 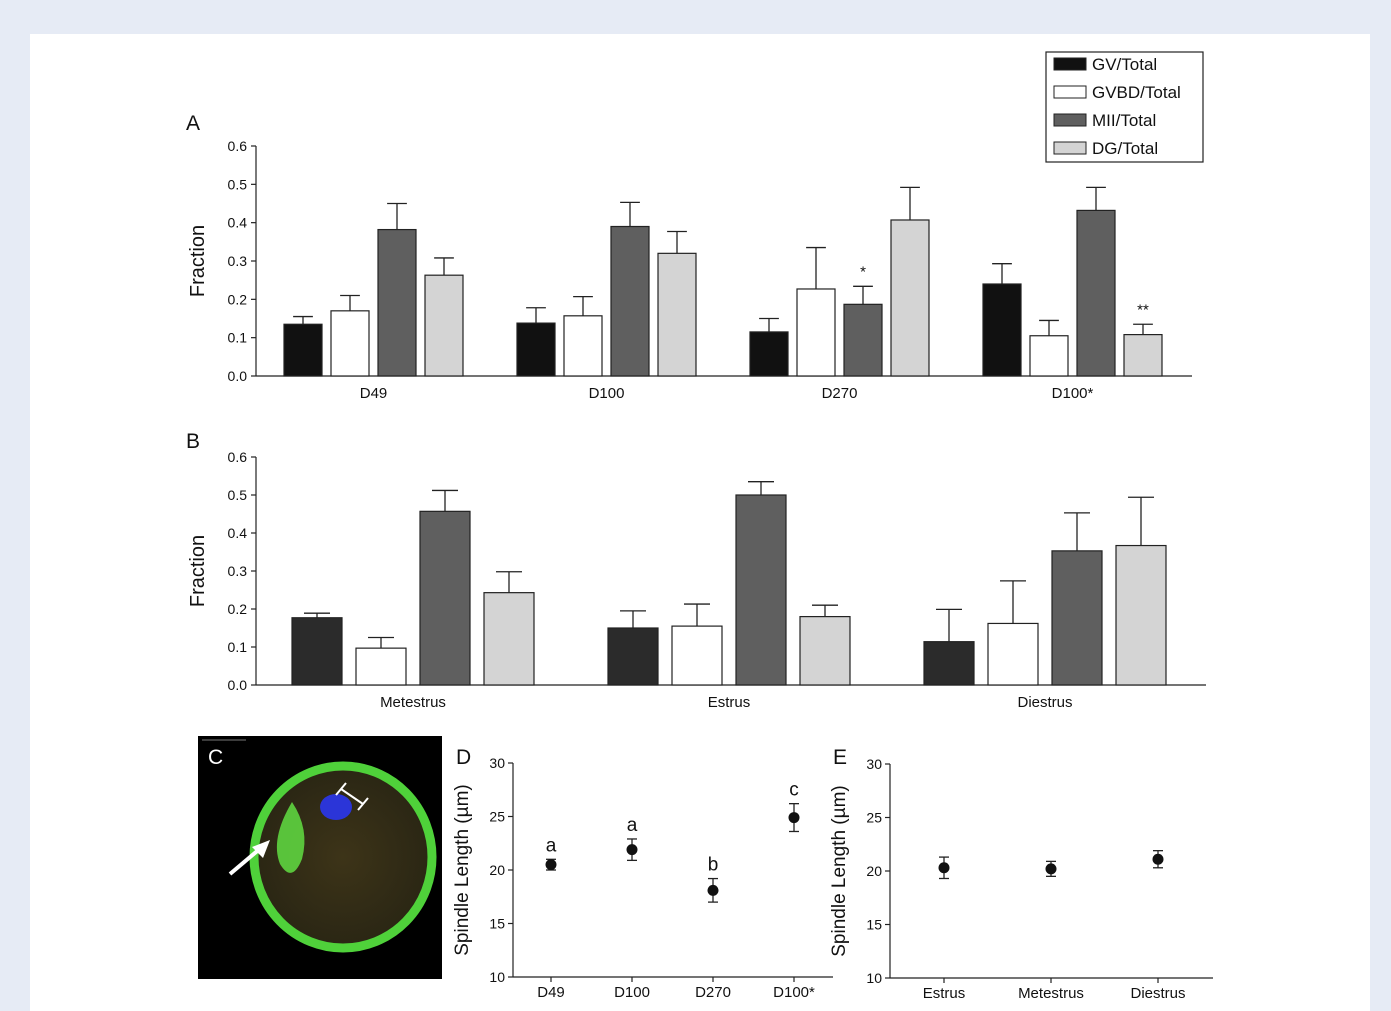 I want to click on panel-letter: D, so click(x=463, y=757).